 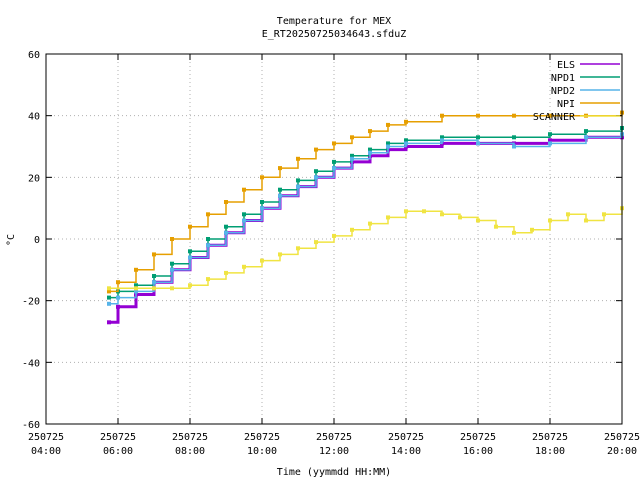 I want to click on legend-label-npd2: NPD2, so click(x=563, y=91).